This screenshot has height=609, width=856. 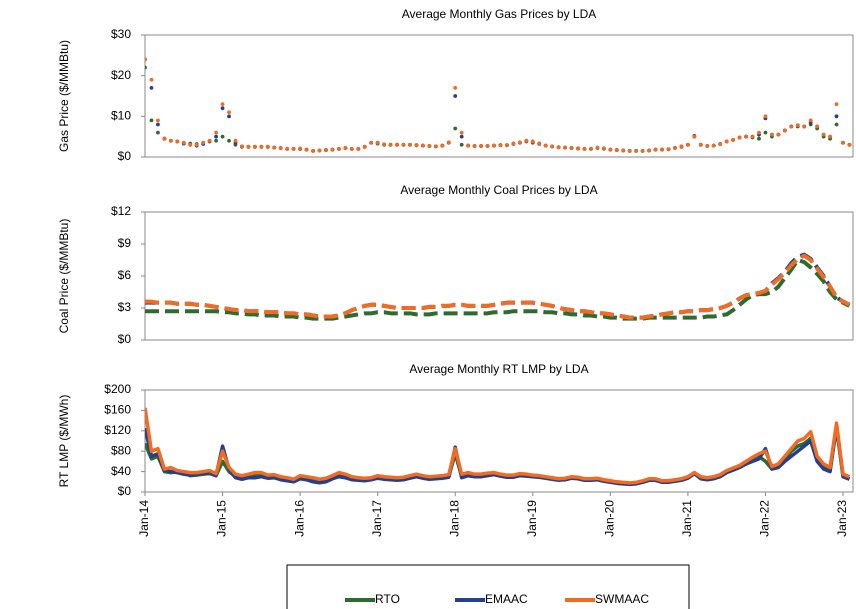 What do you see at coordinates (121, 211) in the screenshot?
I see `y-tick-label: $12` at bounding box center [121, 211].